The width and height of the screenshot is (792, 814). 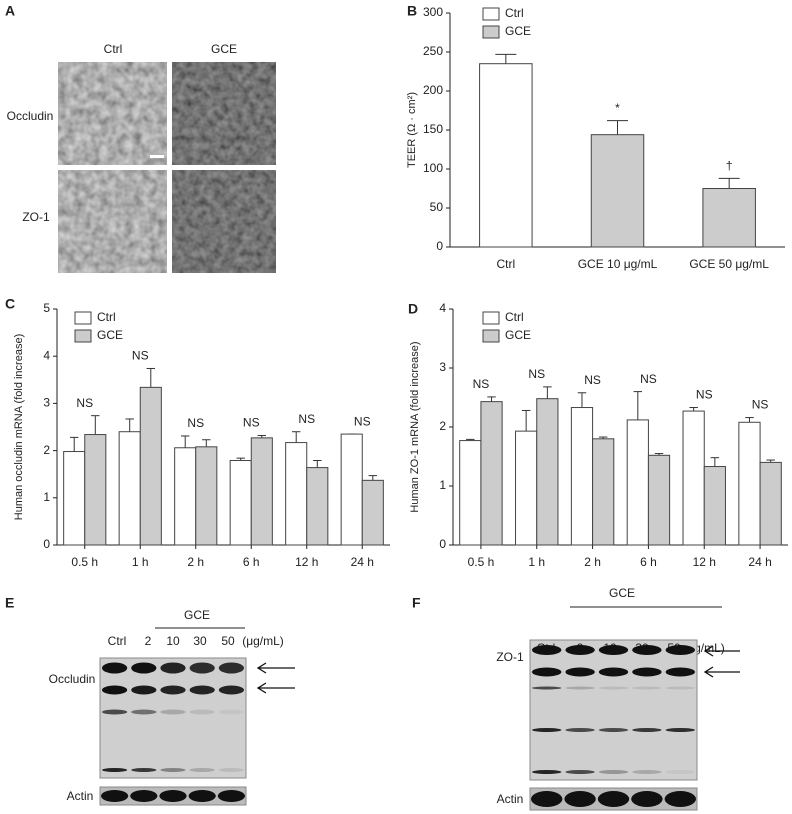 What do you see at coordinates (433, 90) in the screenshot?
I see `y-tick-label: 200` at bounding box center [433, 90].